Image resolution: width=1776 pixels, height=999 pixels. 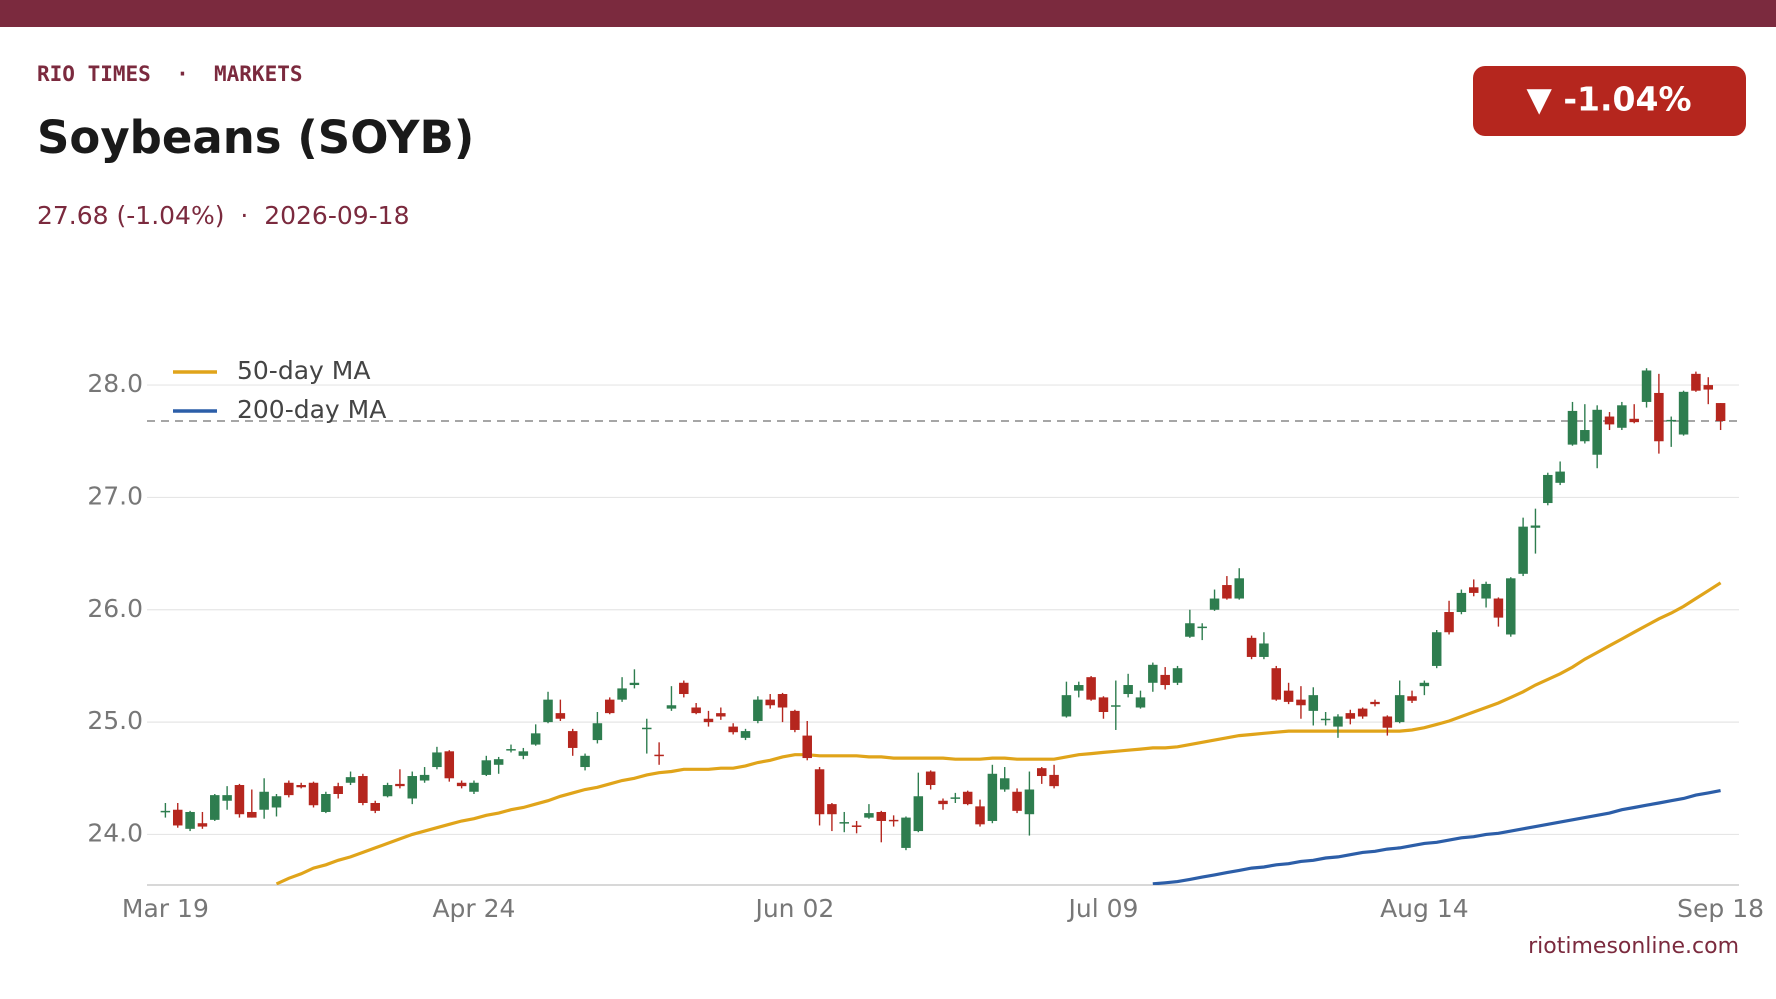 What do you see at coordinates (1633, 946) in the screenshot?
I see `footer: riotimesonline.com` at bounding box center [1633, 946].